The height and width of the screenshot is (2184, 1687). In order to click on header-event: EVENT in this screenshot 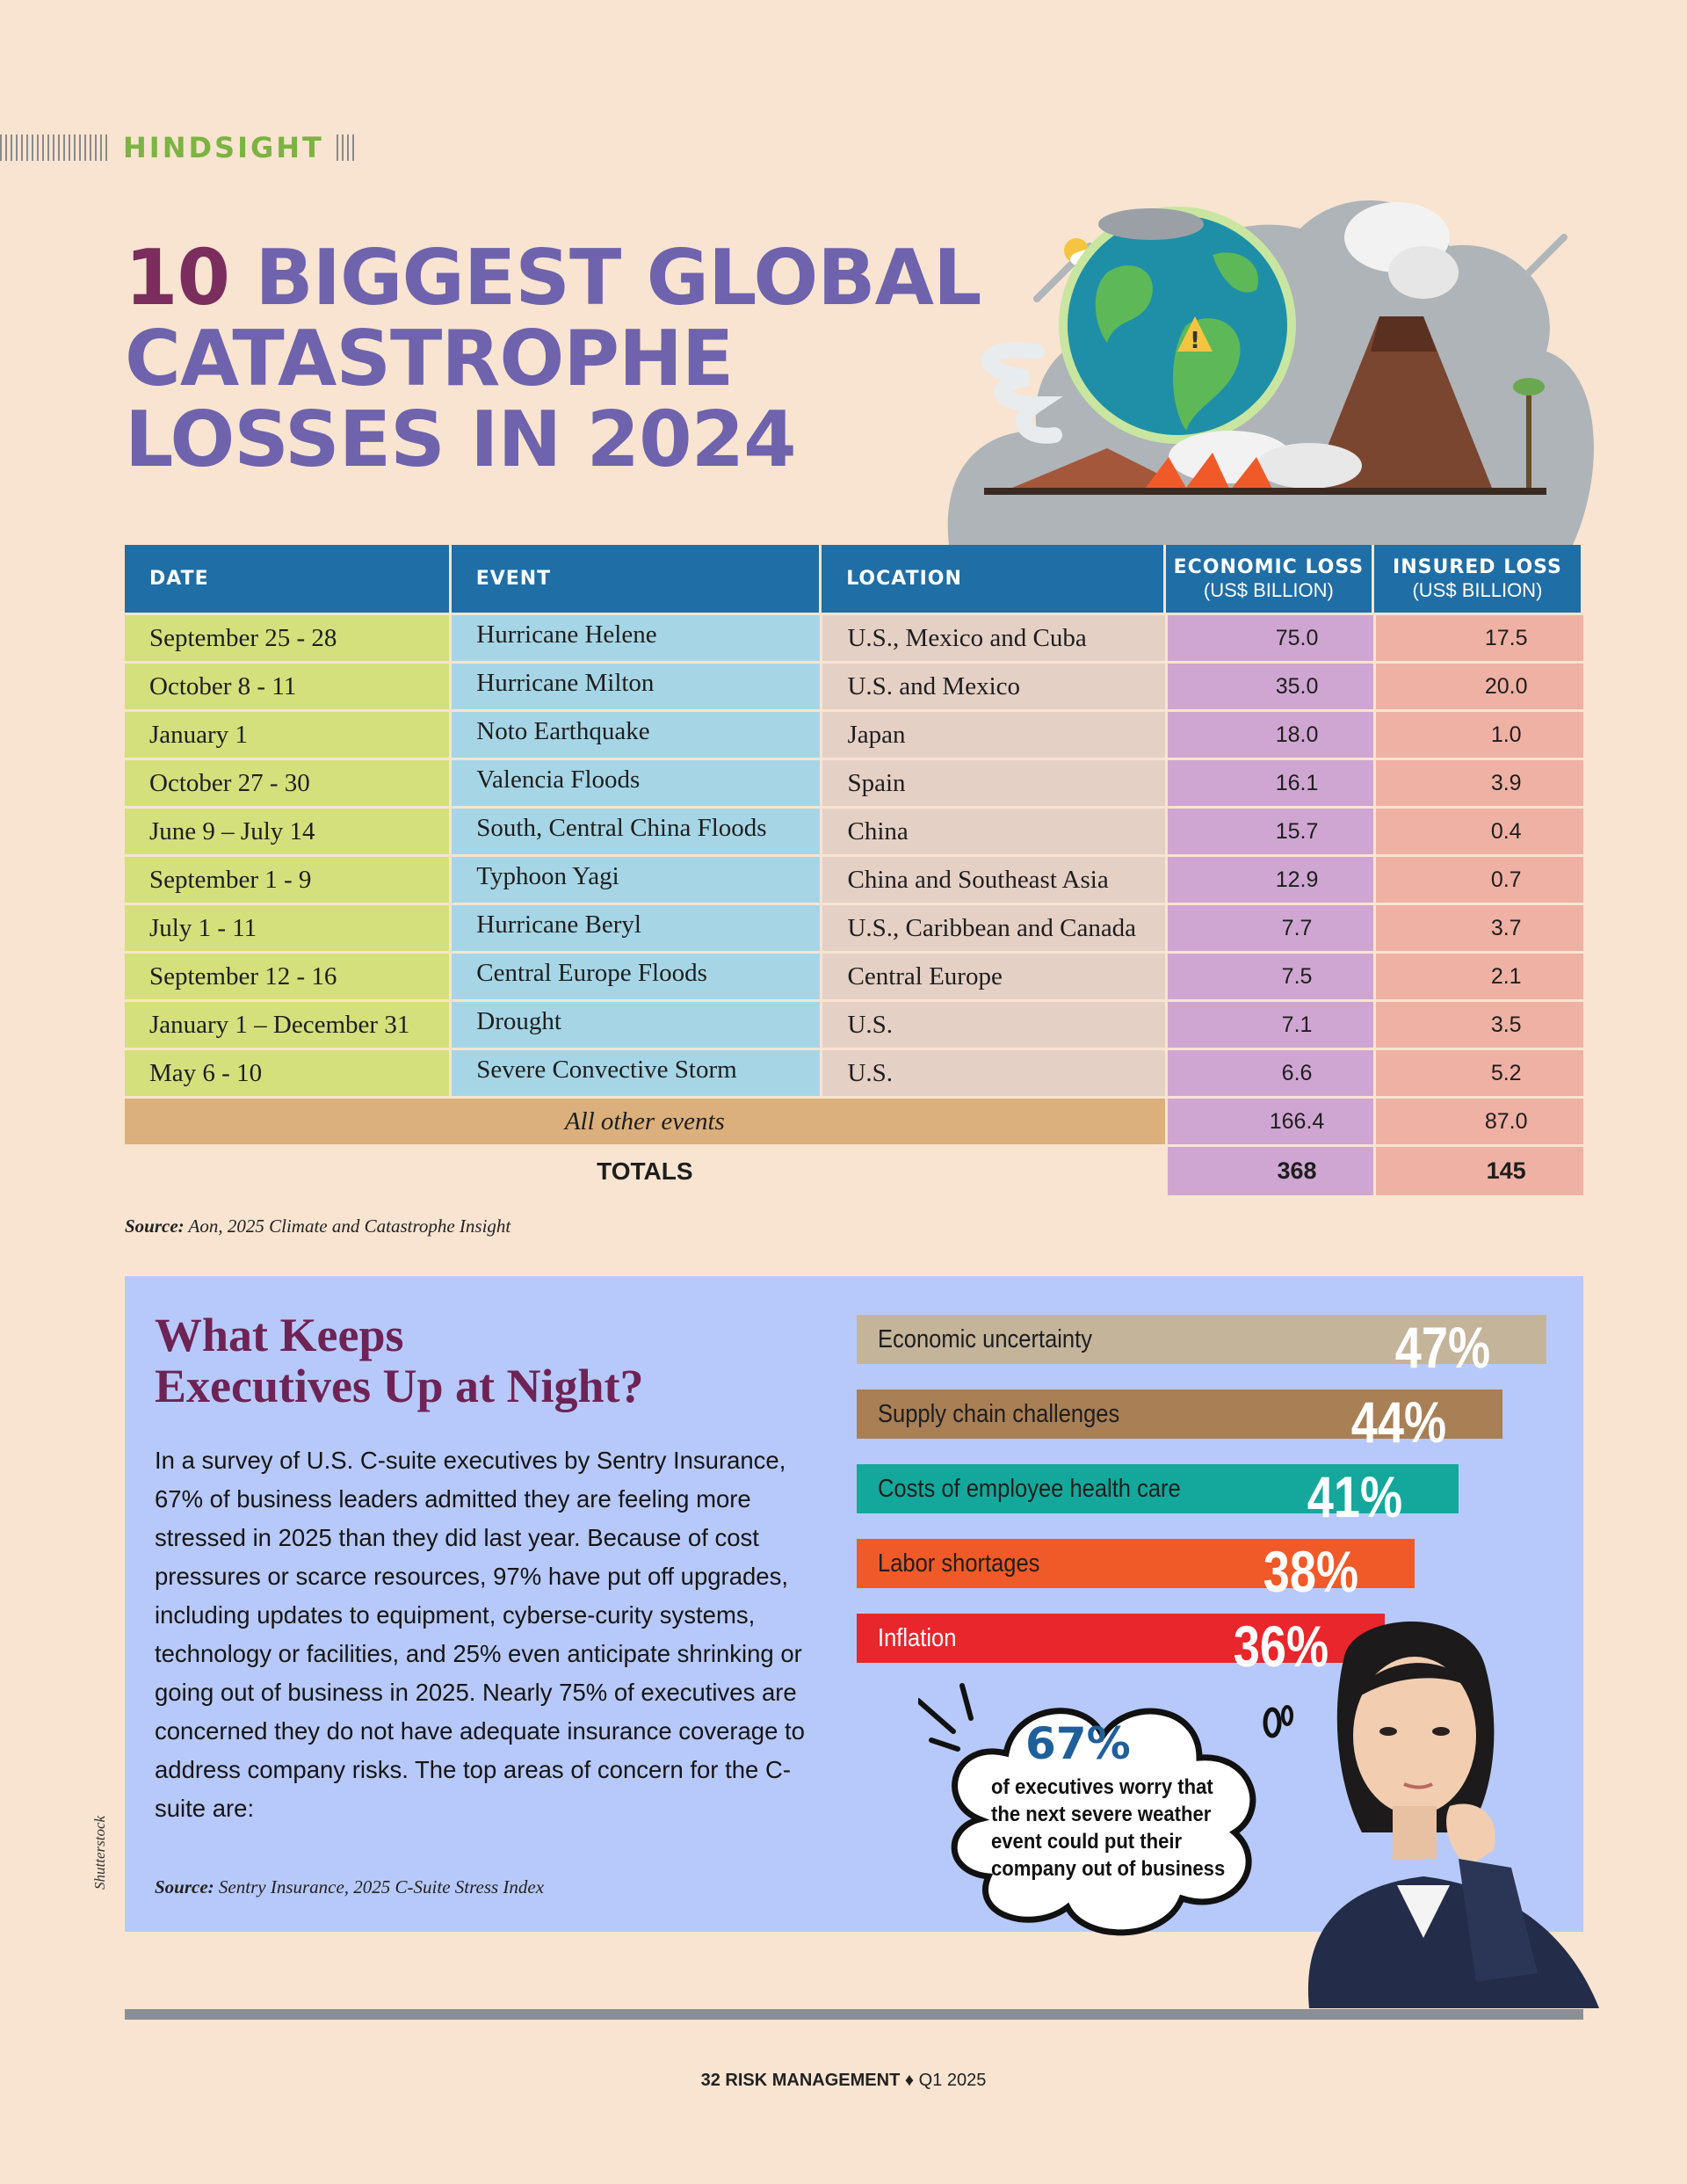, I will do `click(635, 579)`.